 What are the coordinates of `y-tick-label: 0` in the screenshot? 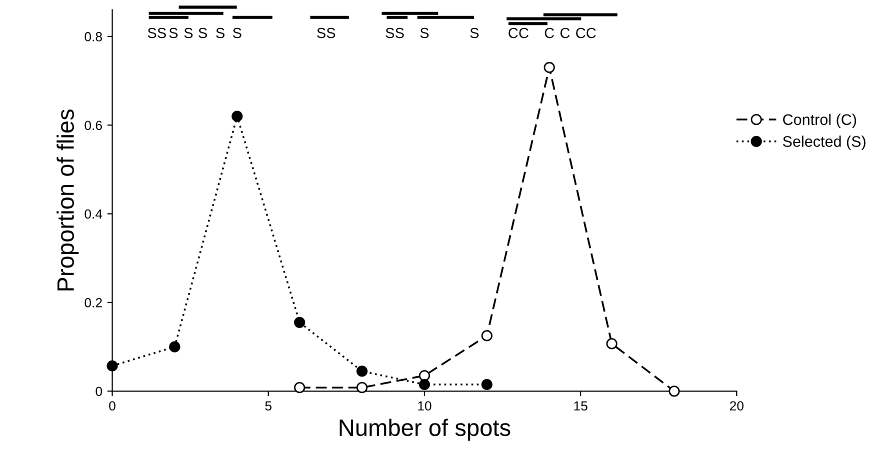 It's located at (99, 391).